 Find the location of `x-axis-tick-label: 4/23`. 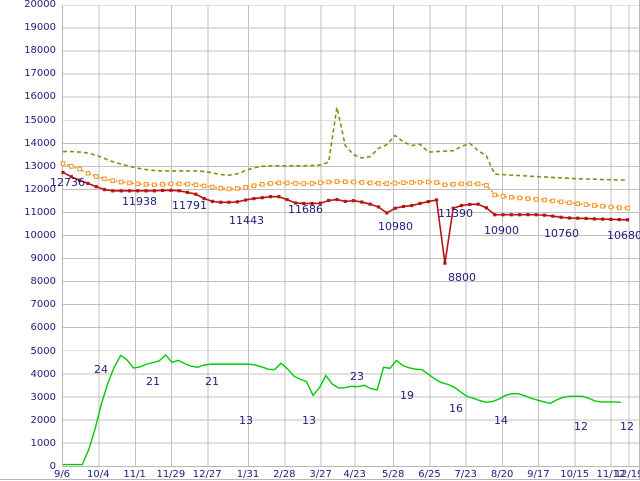

x-axis-tick-label: 4/23 is located at coordinates (354, 474).